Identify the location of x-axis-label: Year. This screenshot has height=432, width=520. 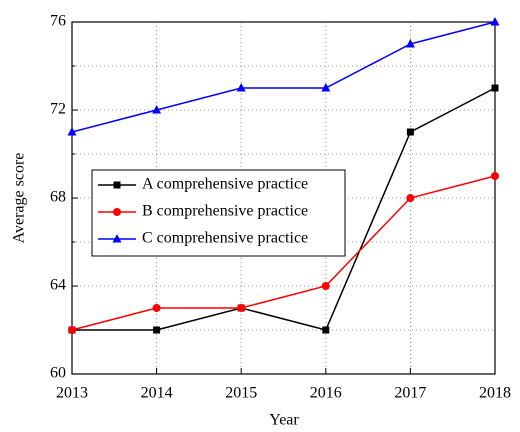
(284, 420).